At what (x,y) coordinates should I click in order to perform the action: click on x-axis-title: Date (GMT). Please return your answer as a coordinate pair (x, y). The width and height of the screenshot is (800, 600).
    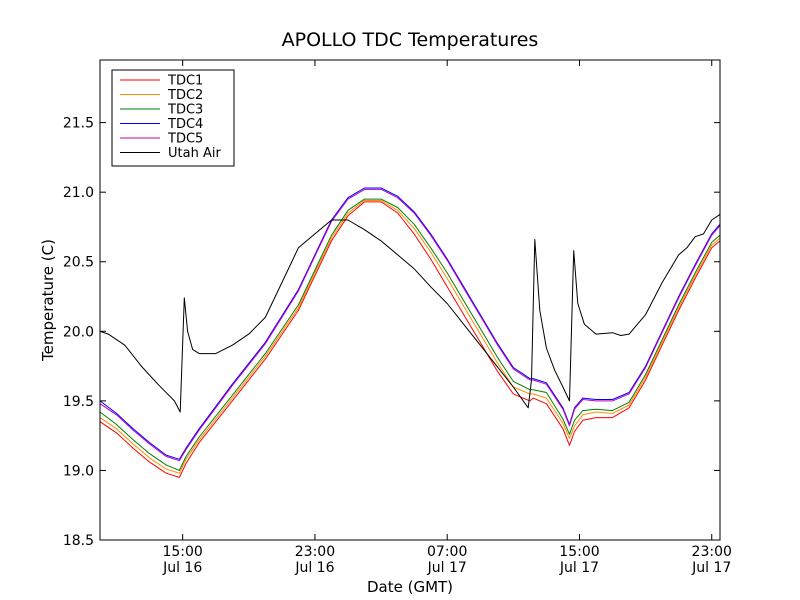
    Looking at the image, I should click on (410, 587).